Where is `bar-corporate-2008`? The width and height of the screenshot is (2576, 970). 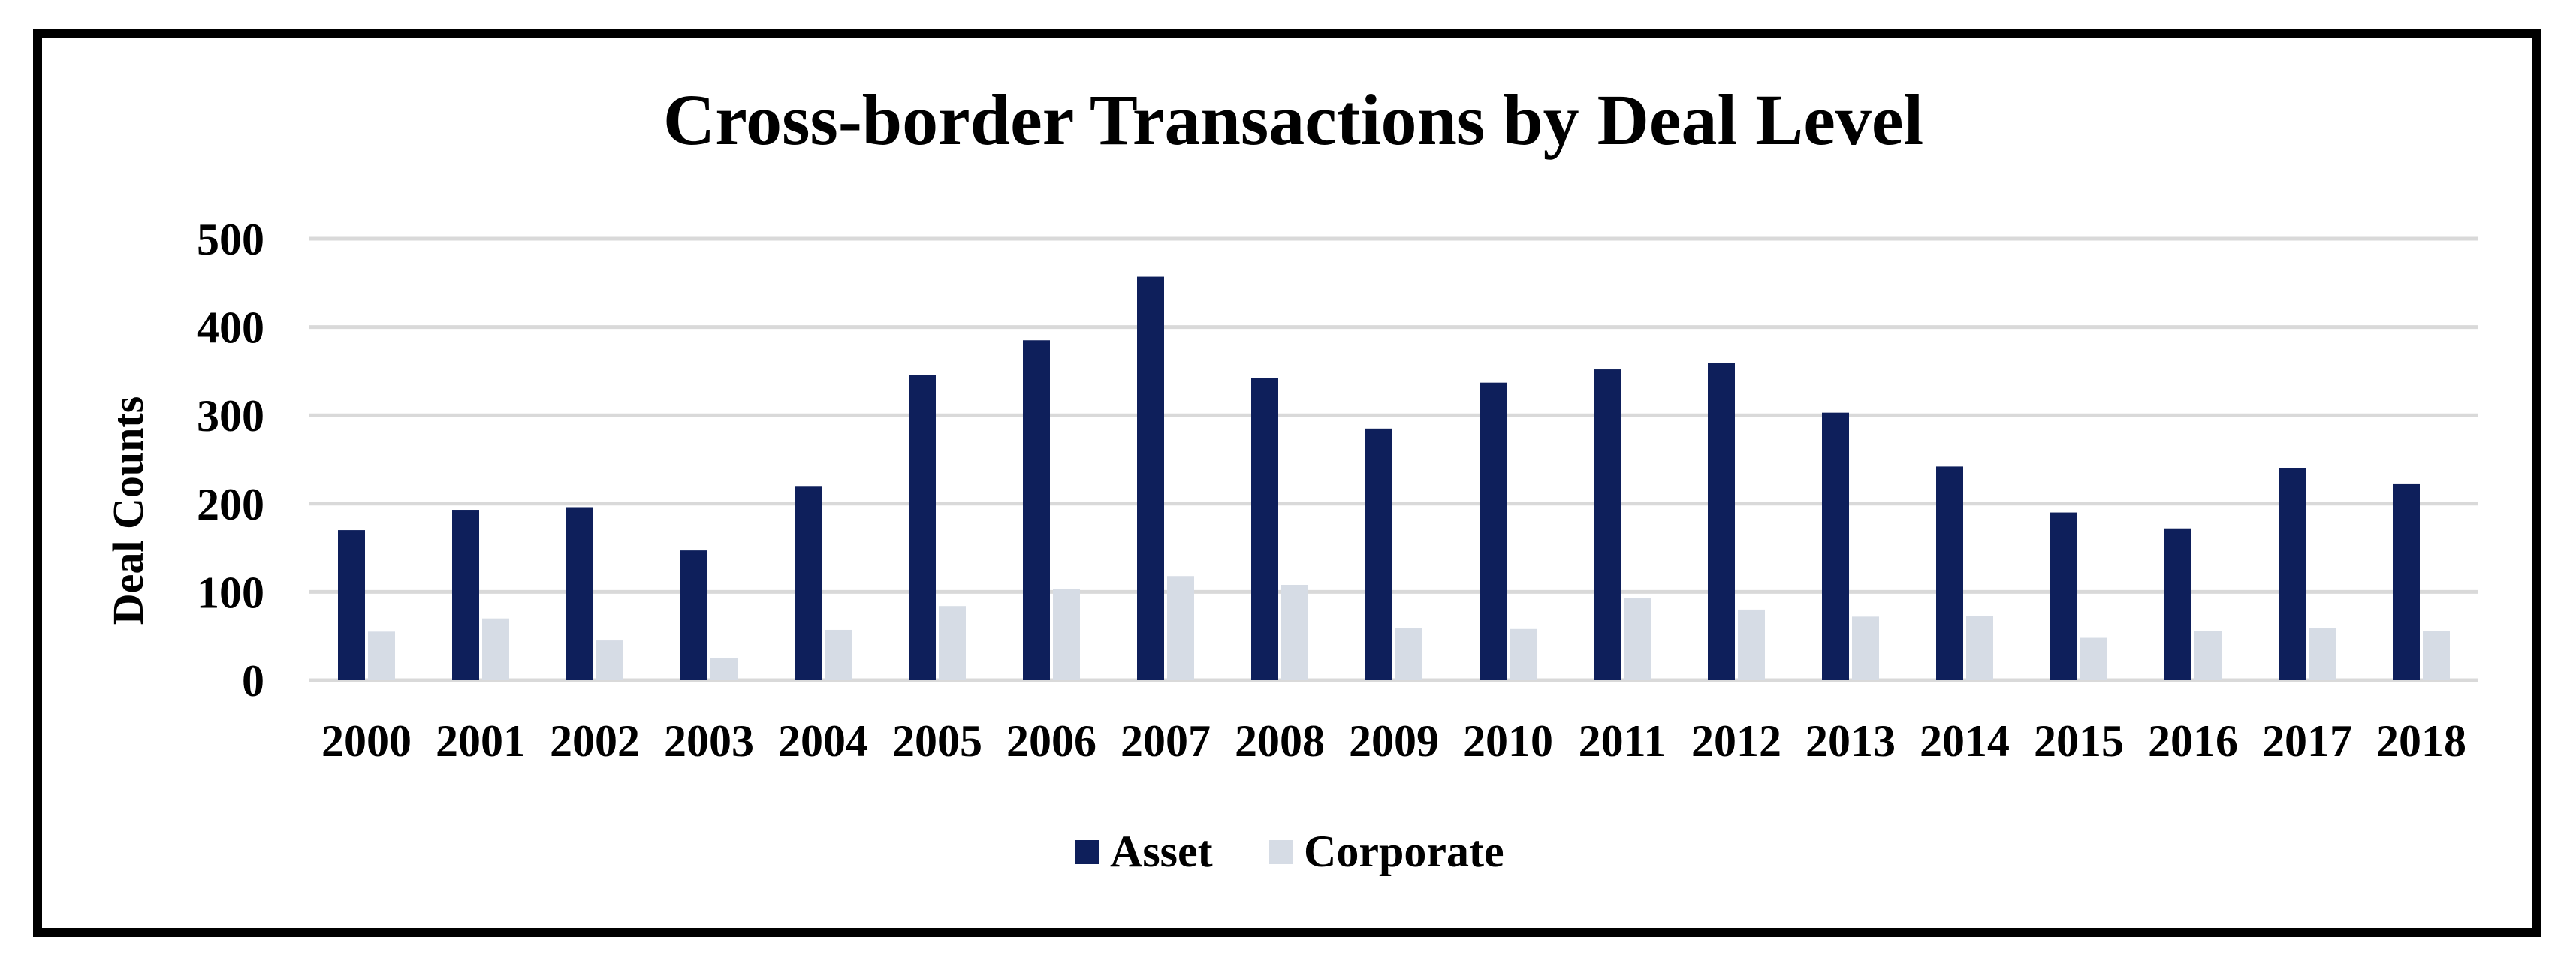
bar-corporate-2008 is located at coordinates (1294, 632).